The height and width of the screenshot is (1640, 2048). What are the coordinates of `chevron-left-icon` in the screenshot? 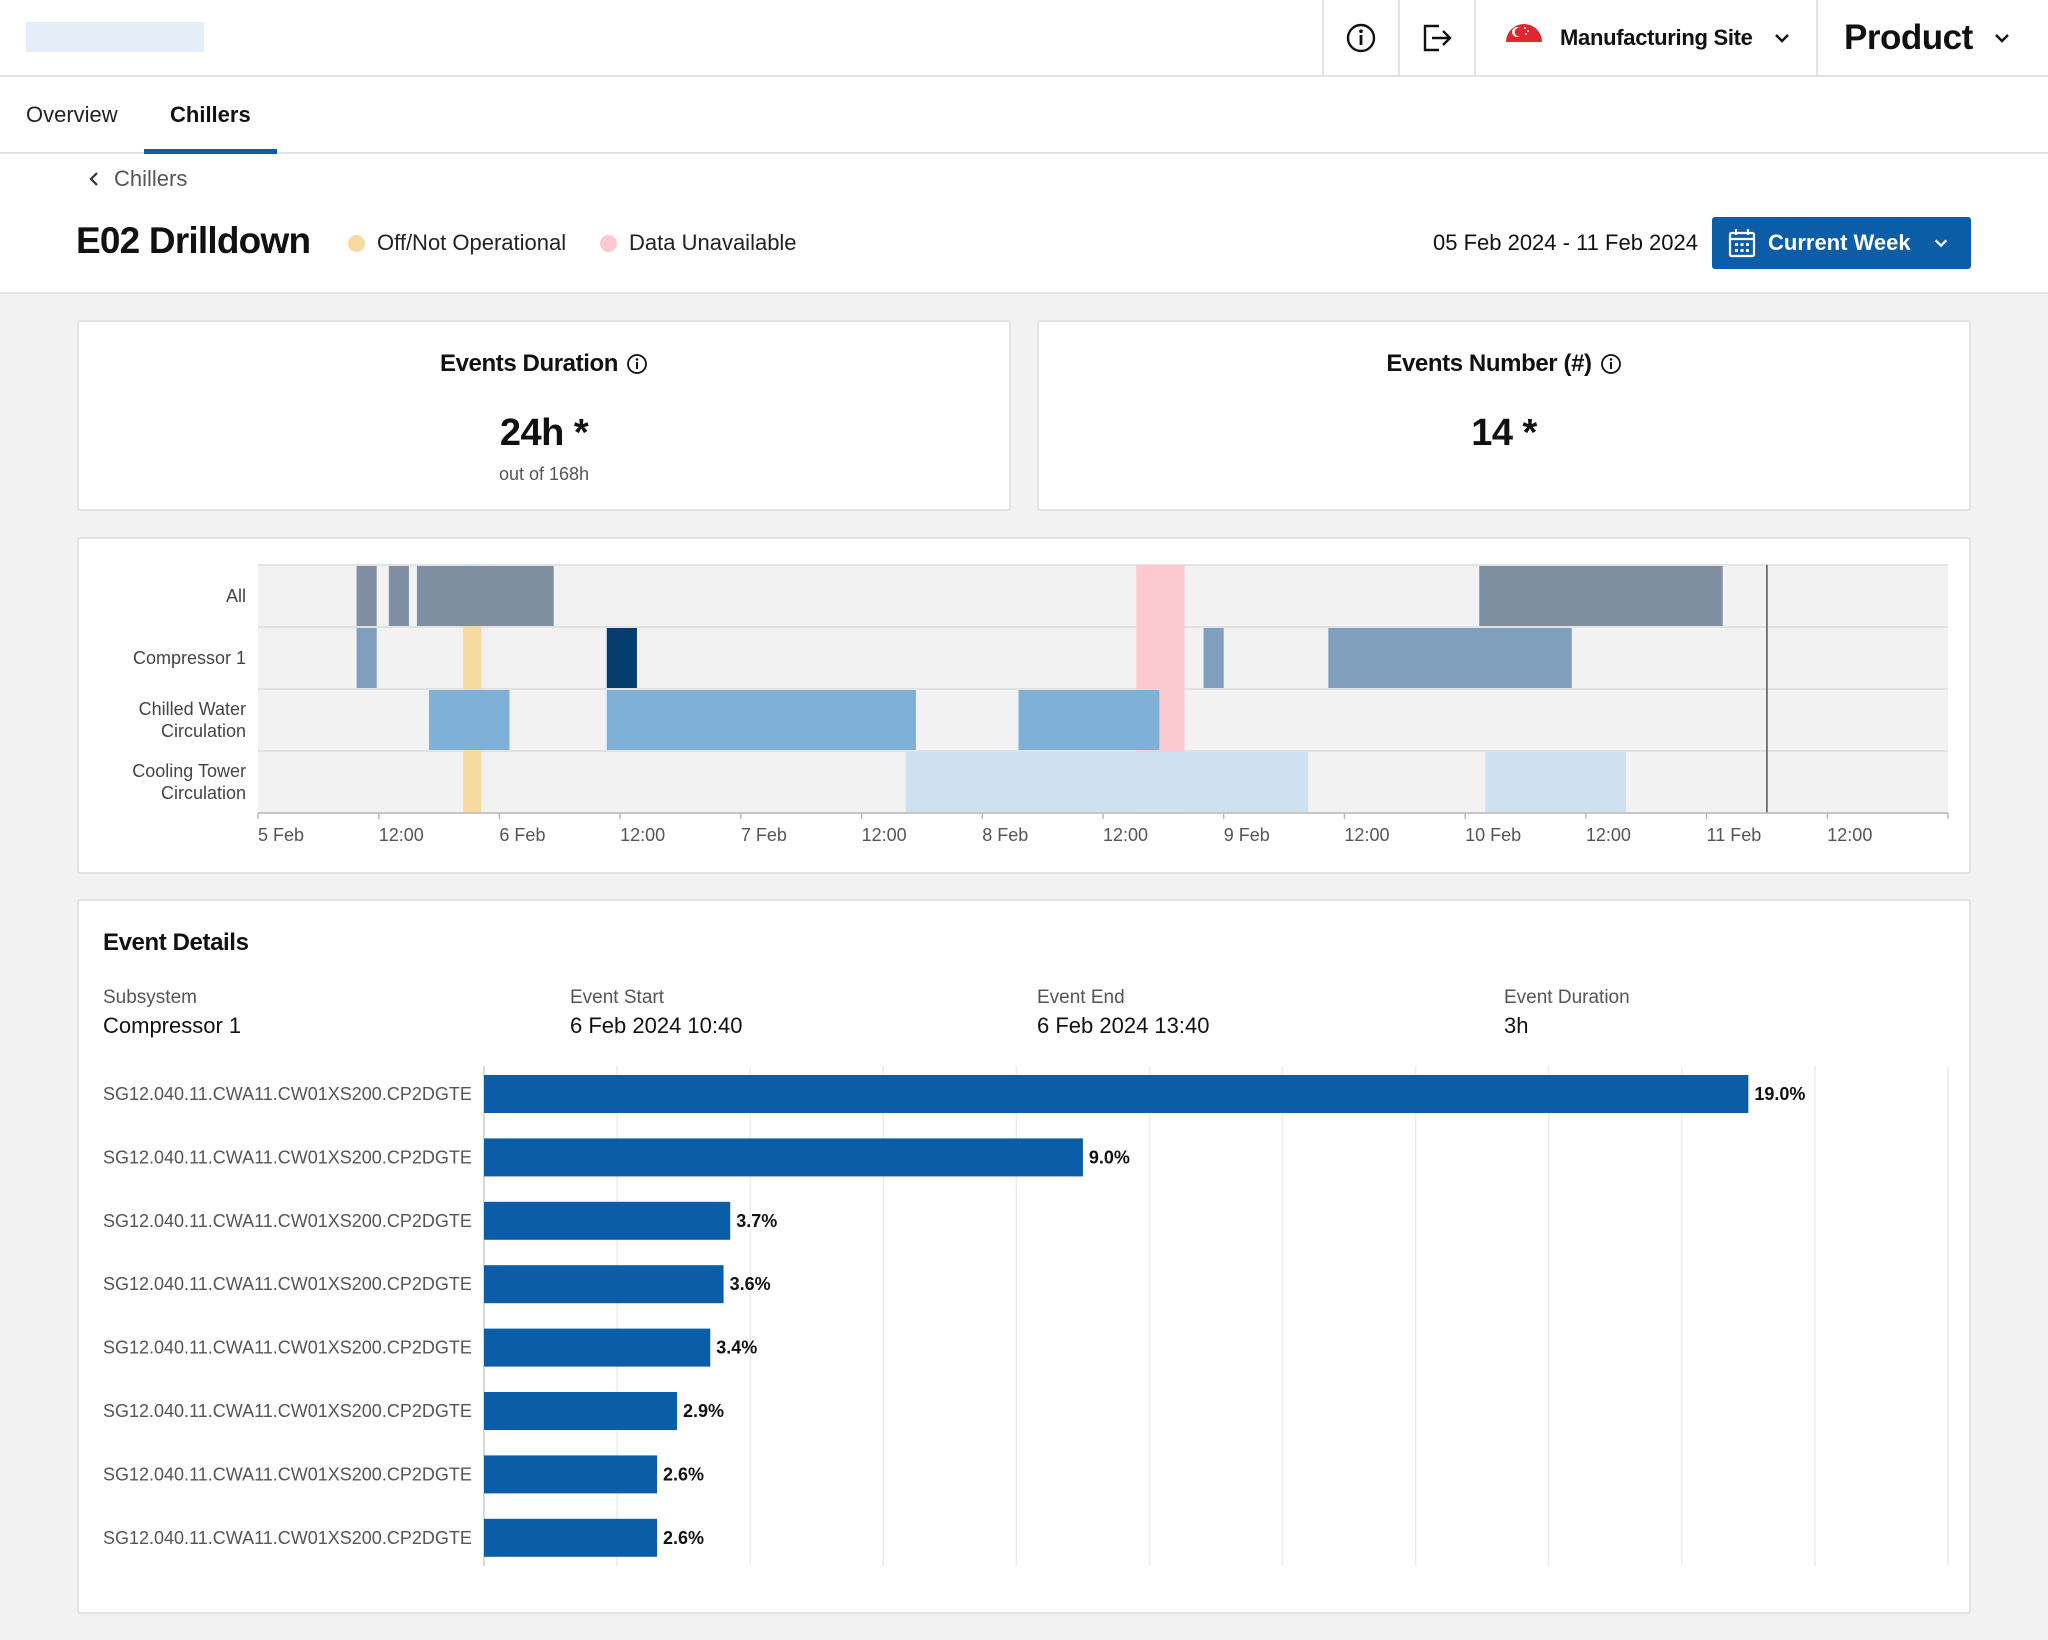 It's located at (93, 179).